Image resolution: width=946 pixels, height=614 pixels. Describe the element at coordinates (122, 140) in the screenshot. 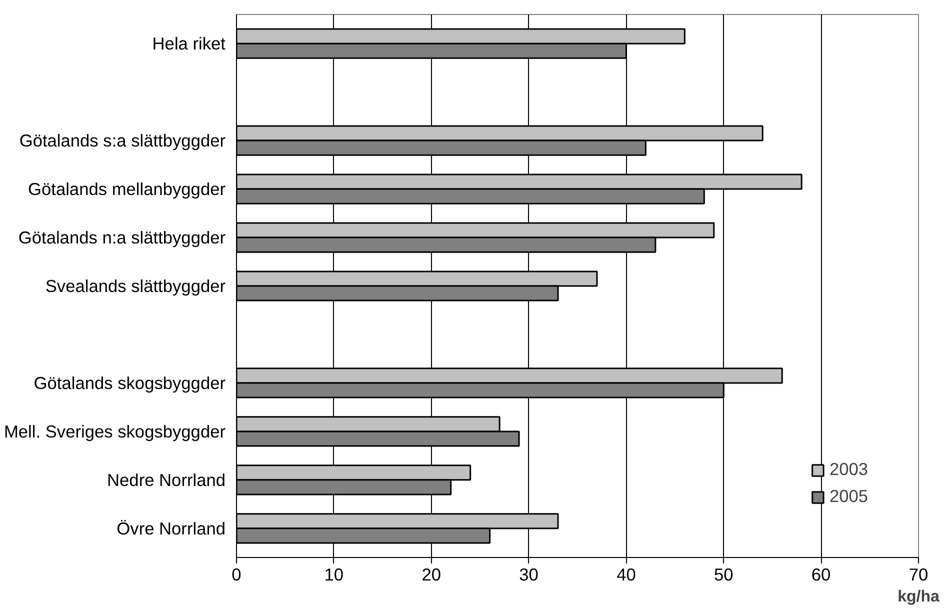

I see `y-tick-label: Götalands s:a slättbyggder` at that location.